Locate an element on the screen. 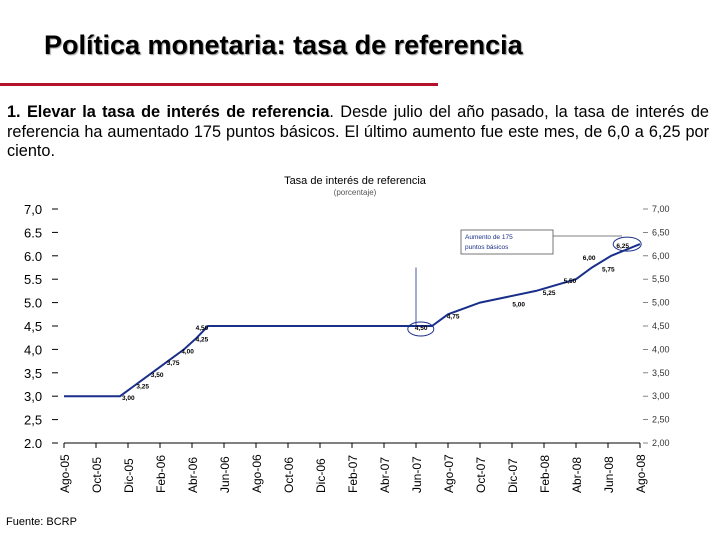 This screenshot has height=540, width=720. x-tick-label: Feb-08 is located at coordinates (545, 474).